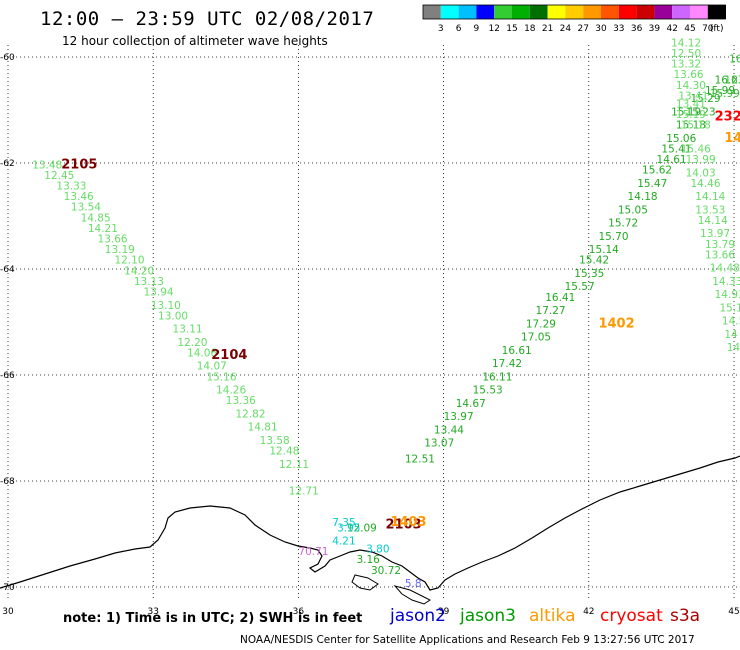  Describe the element at coordinates (517, 351) in the screenshot. I see `wave-height-value: 16.61` at that location.